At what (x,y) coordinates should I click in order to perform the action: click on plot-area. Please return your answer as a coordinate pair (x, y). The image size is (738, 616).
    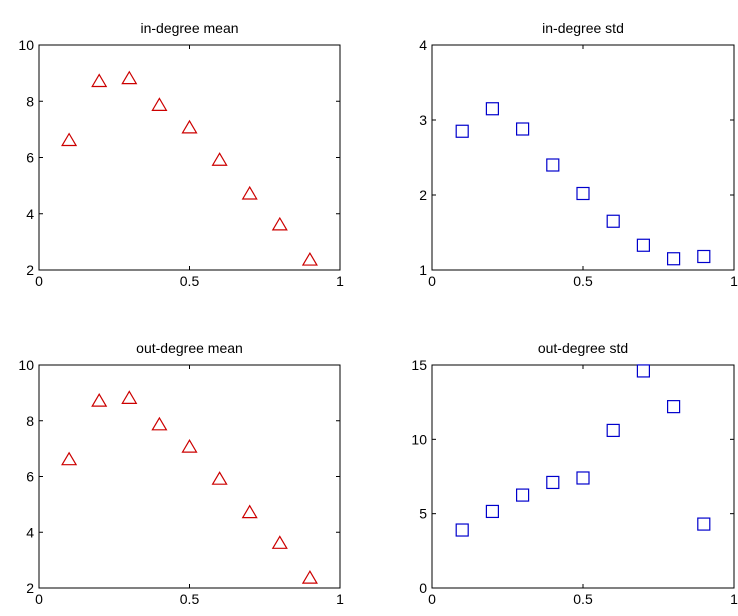
    Looking at the image, I should click on (189, 476).